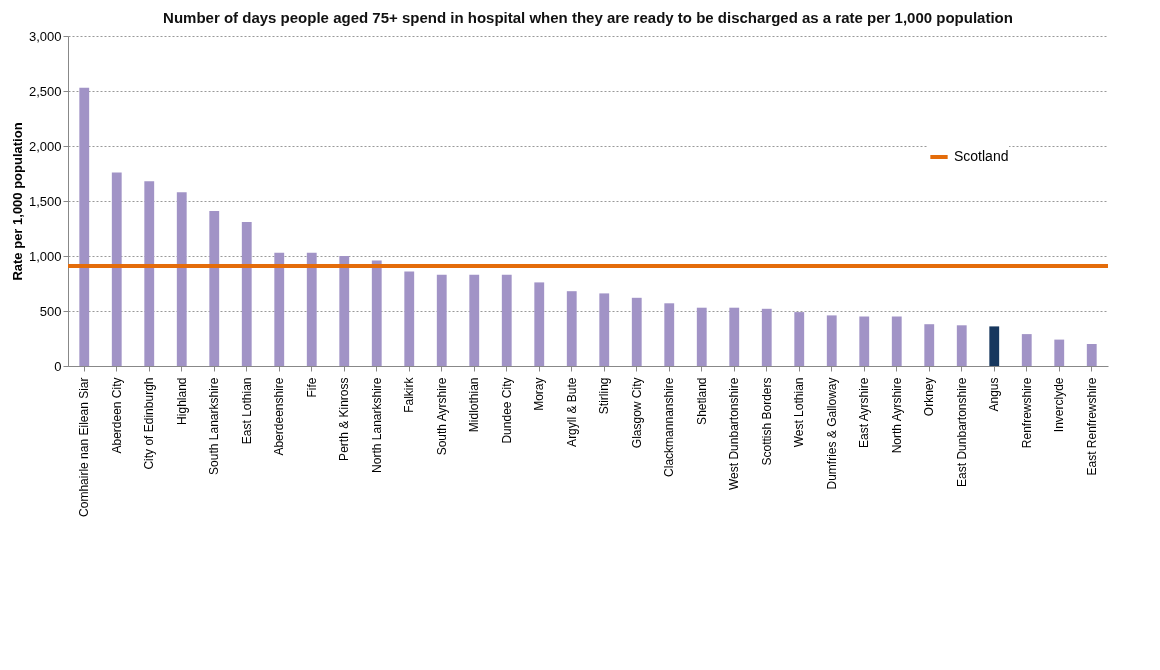 The image size is (1160, 670). I want to click on x-tick-label: Perth & Kinross, so click(344, 419).